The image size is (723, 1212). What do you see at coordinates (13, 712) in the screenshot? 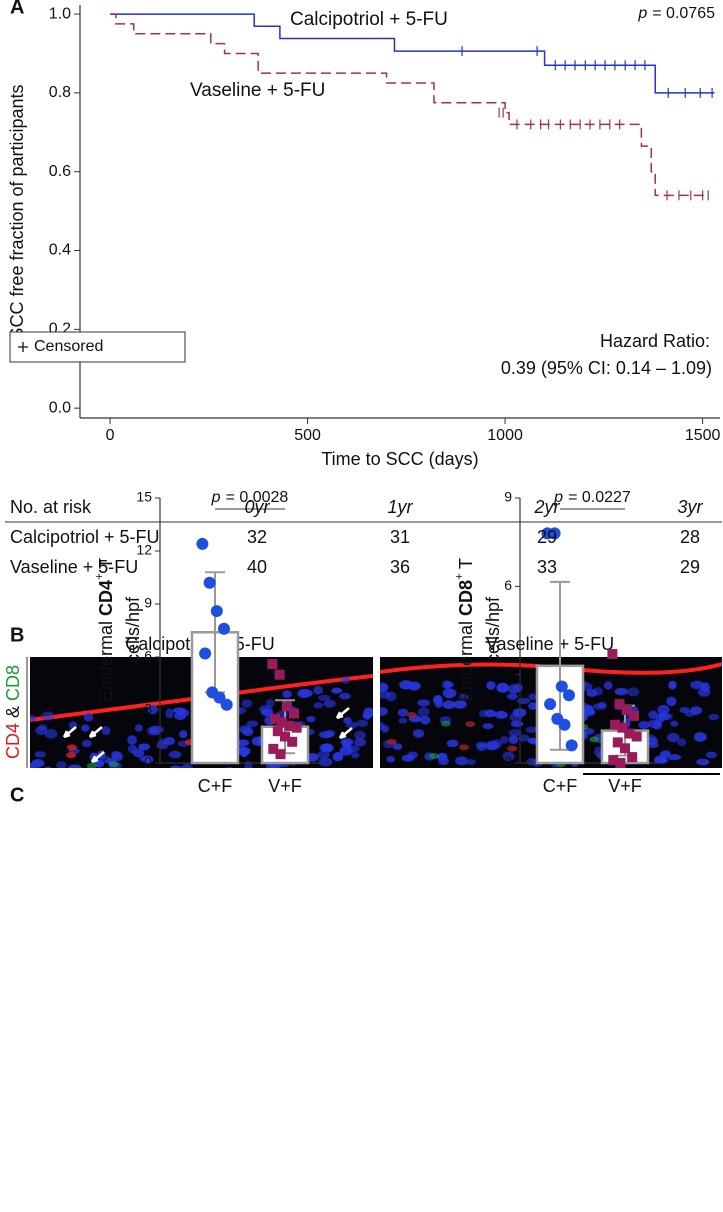
I see `stain-label: CD4 & CD8` at bounding box center [13, 712].